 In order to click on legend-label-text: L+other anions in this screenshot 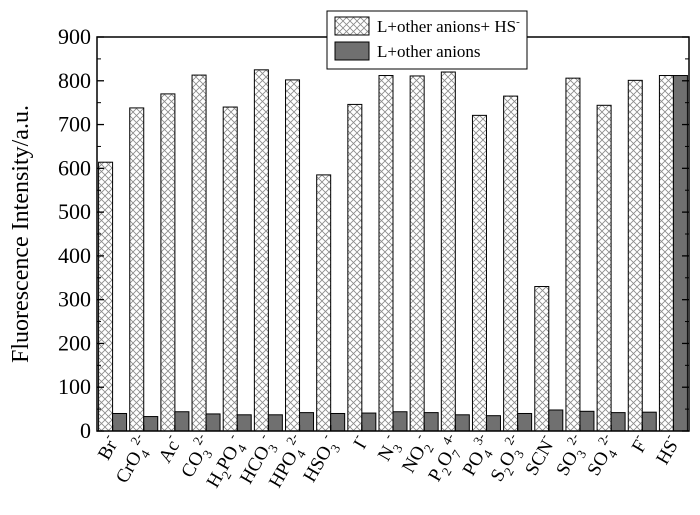, I will do `click(429, 51)`.